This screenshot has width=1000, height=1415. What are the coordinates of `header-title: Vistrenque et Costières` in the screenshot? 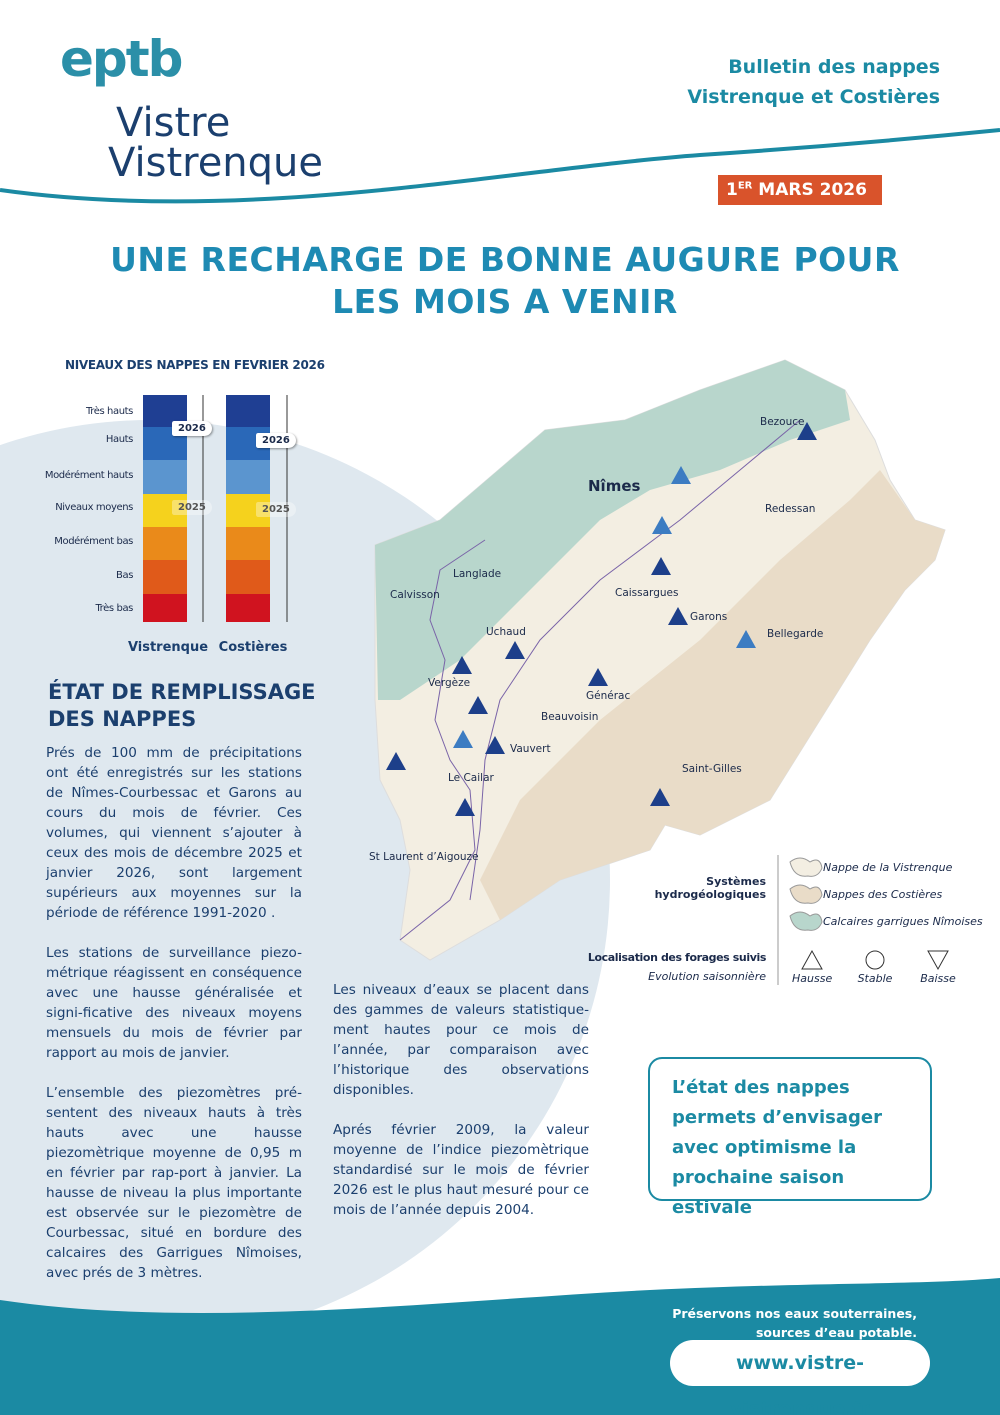 It's located at (813, 97).